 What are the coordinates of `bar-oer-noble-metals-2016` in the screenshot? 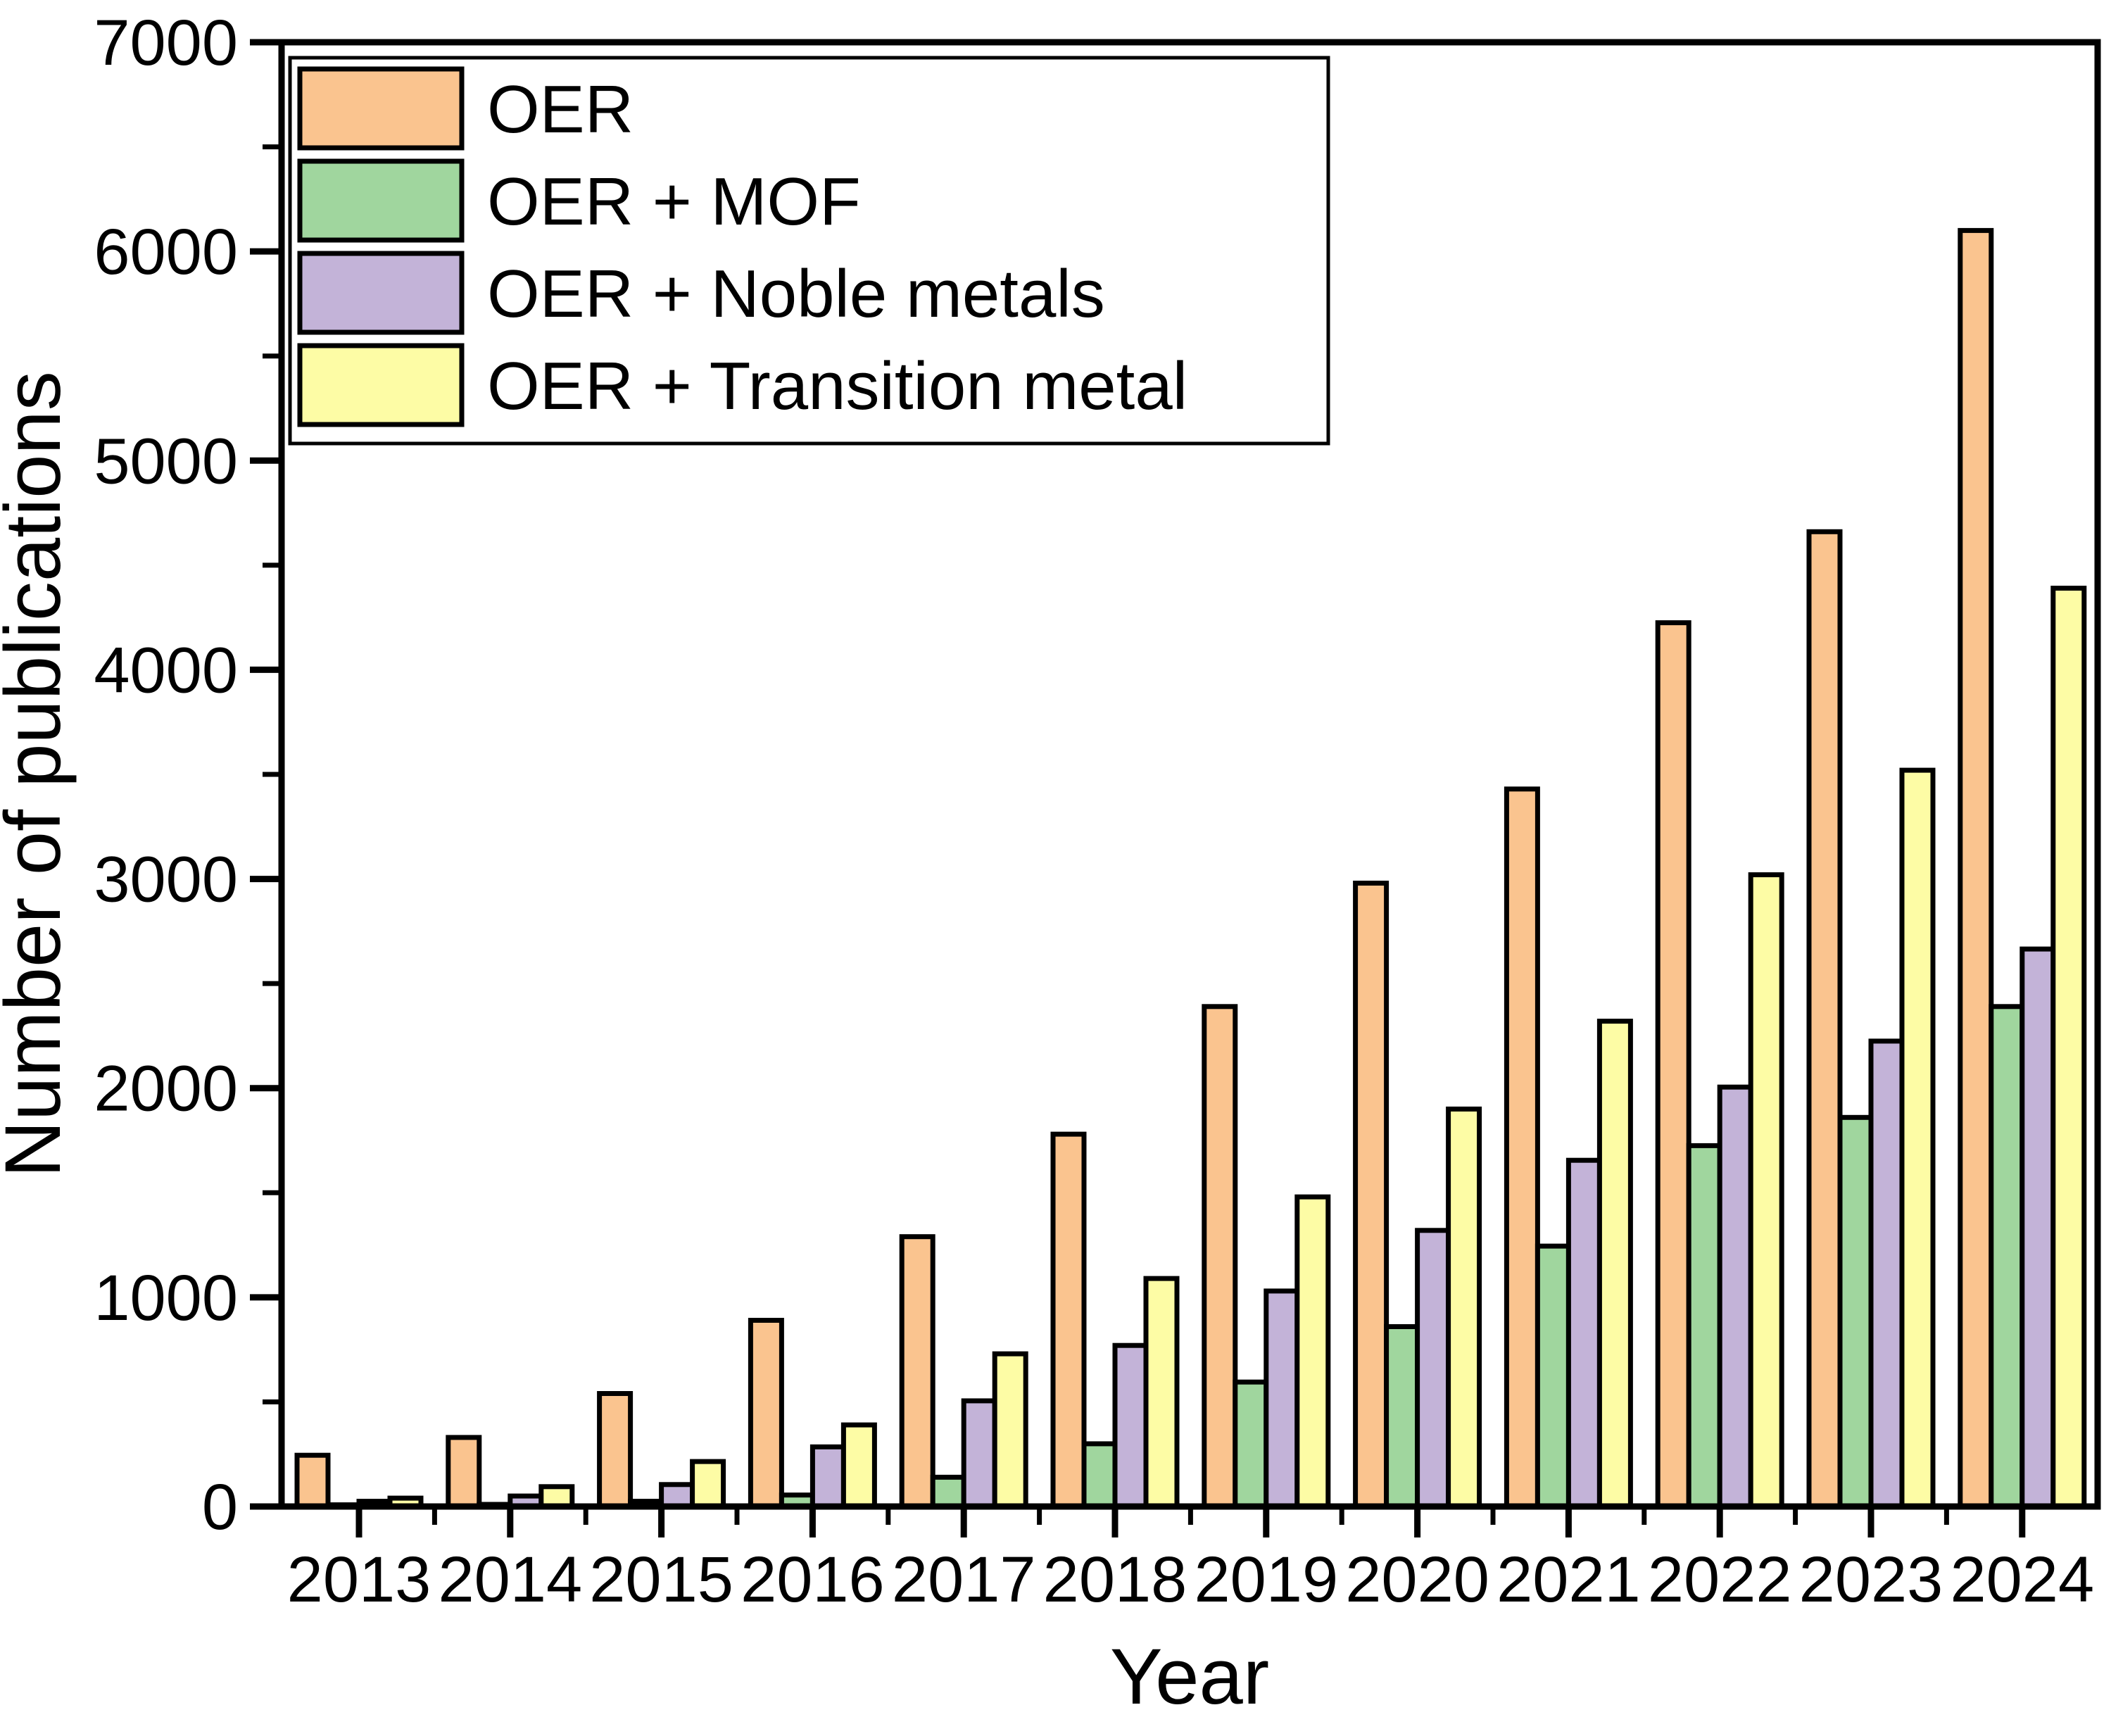 It's located at (828, 1476).